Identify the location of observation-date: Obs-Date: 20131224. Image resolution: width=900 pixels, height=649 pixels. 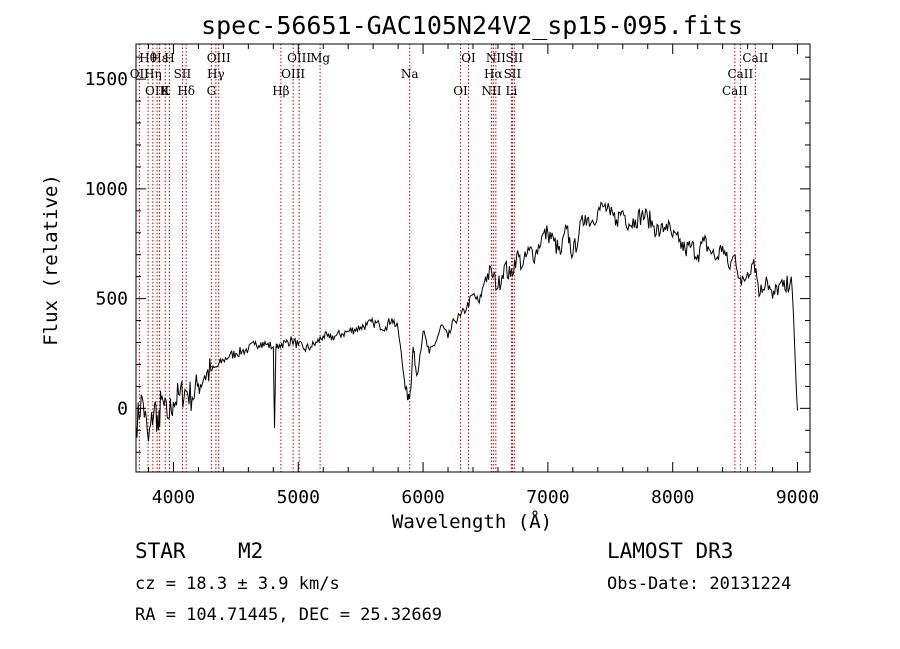
(699, 584).